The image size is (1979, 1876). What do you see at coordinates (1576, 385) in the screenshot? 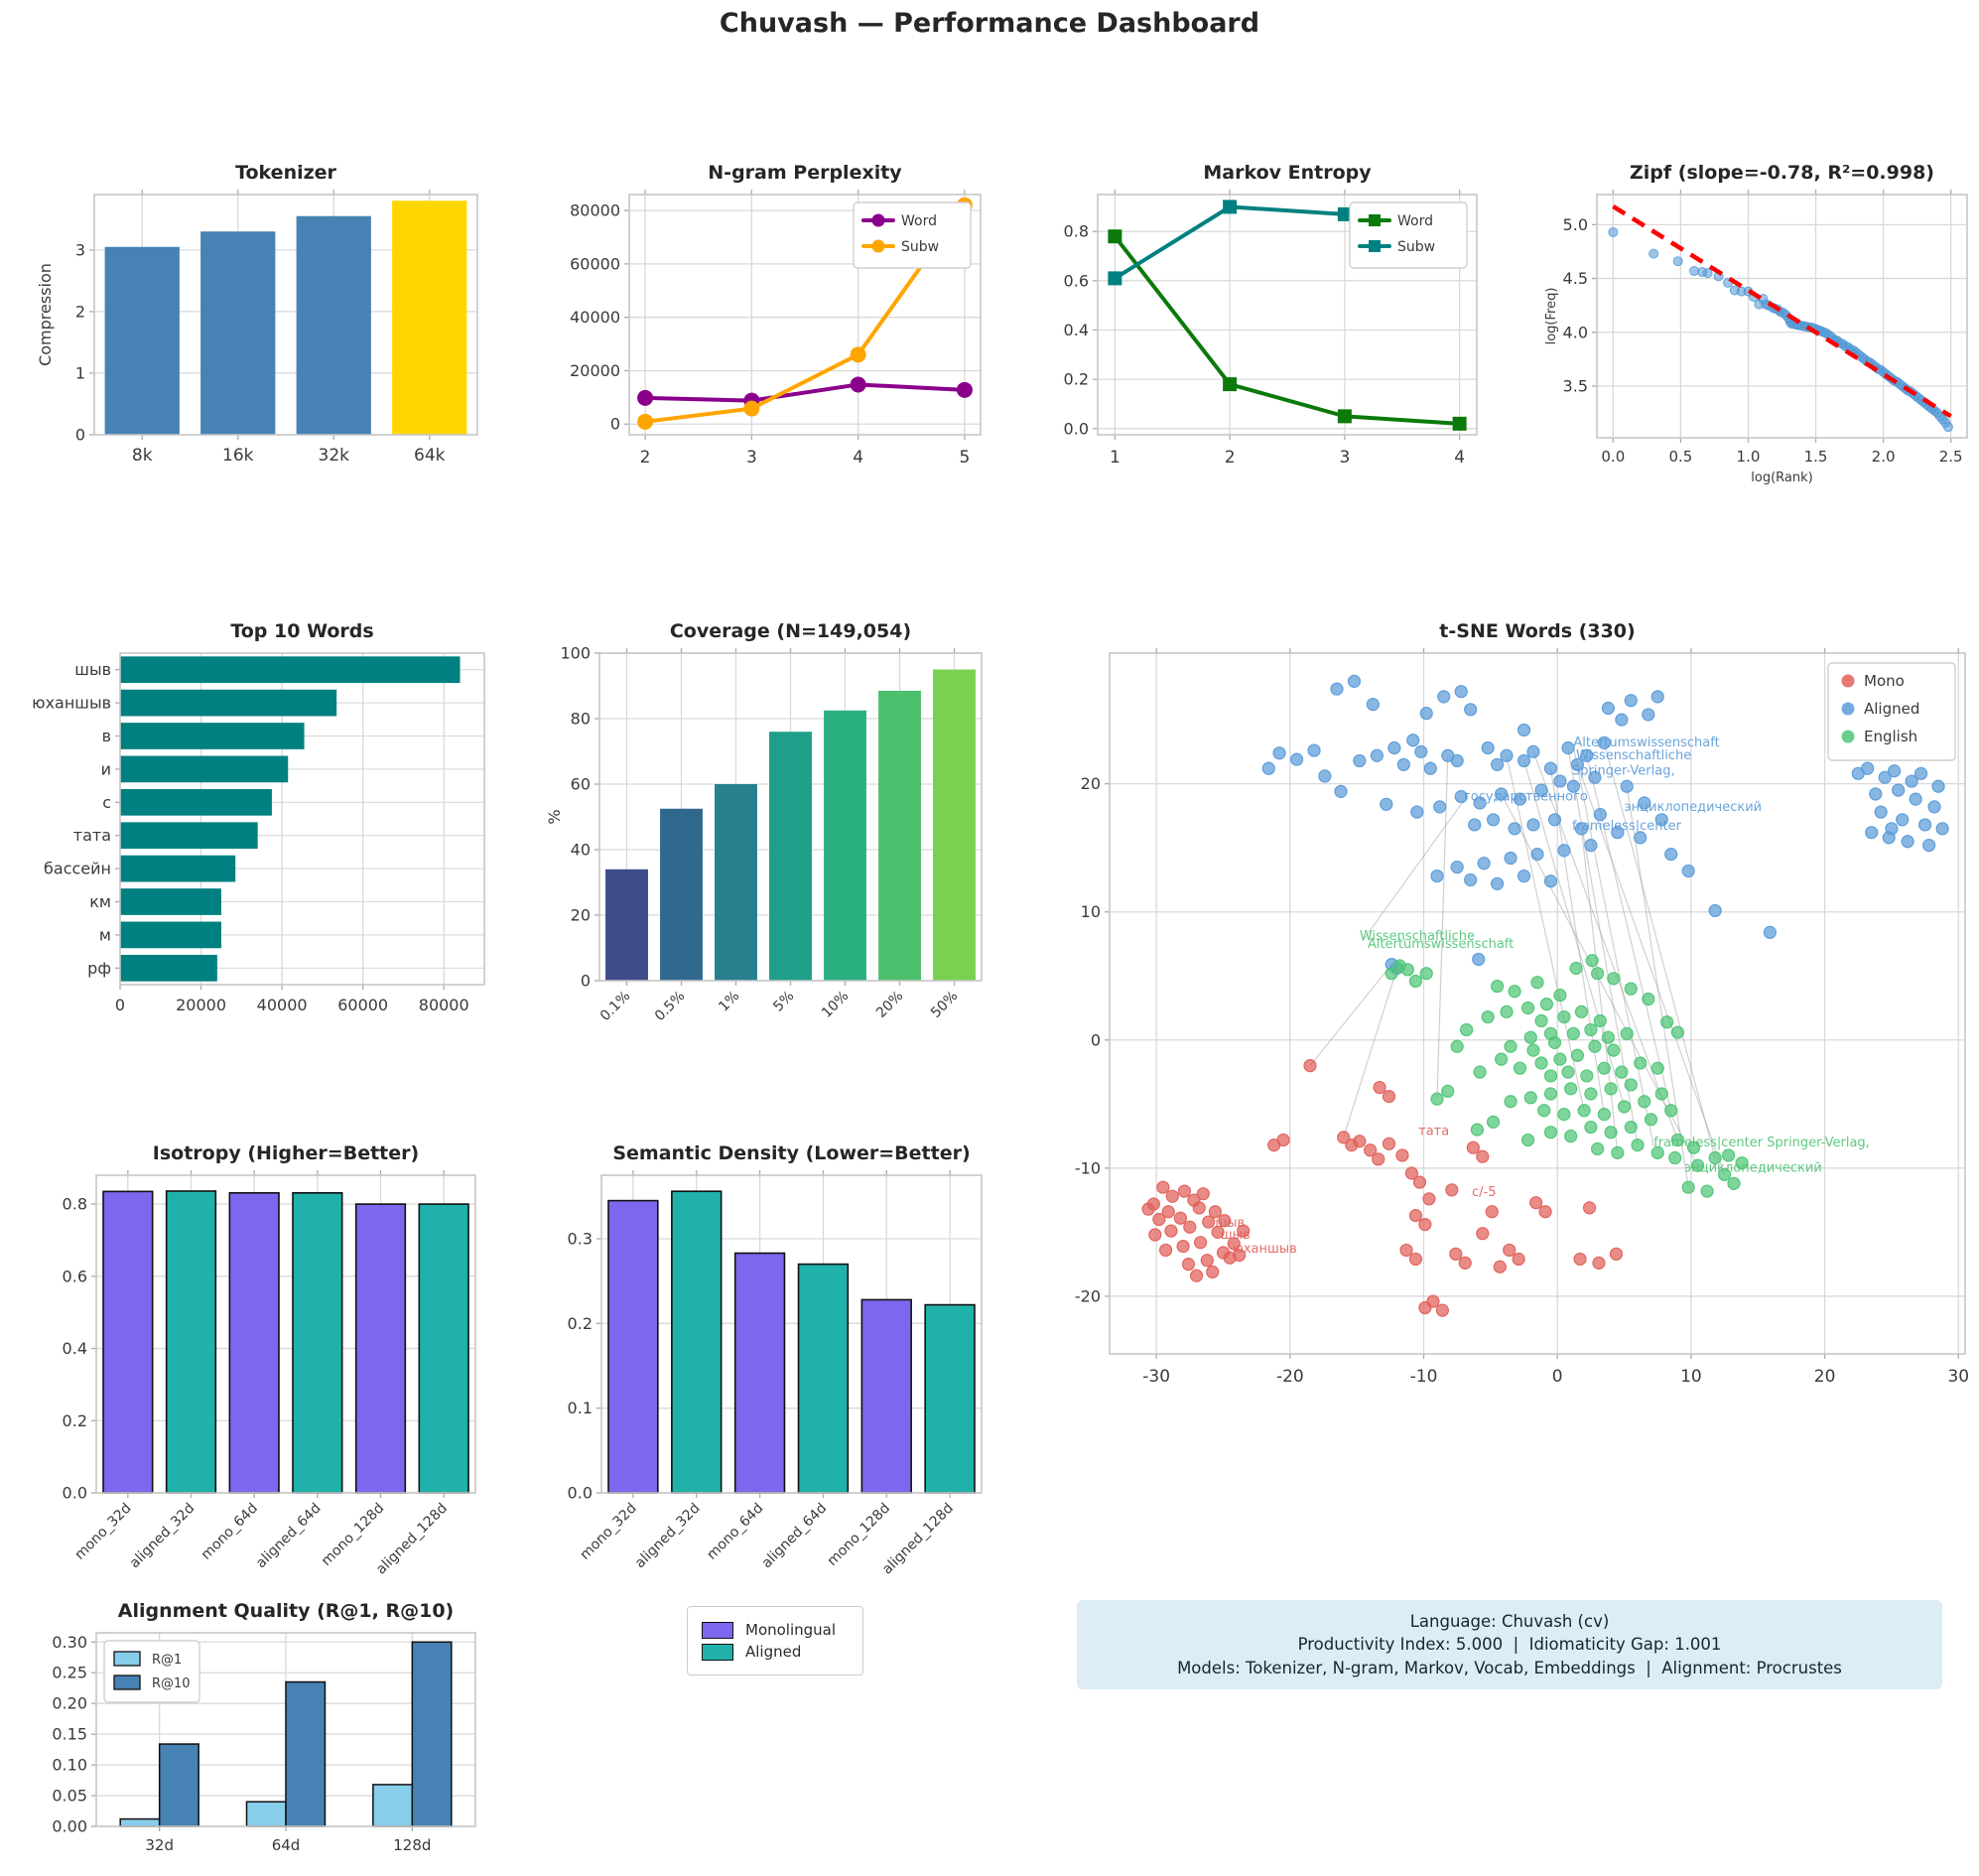
I see `svg-text: 3.5` at bounding box center [1576, 385].